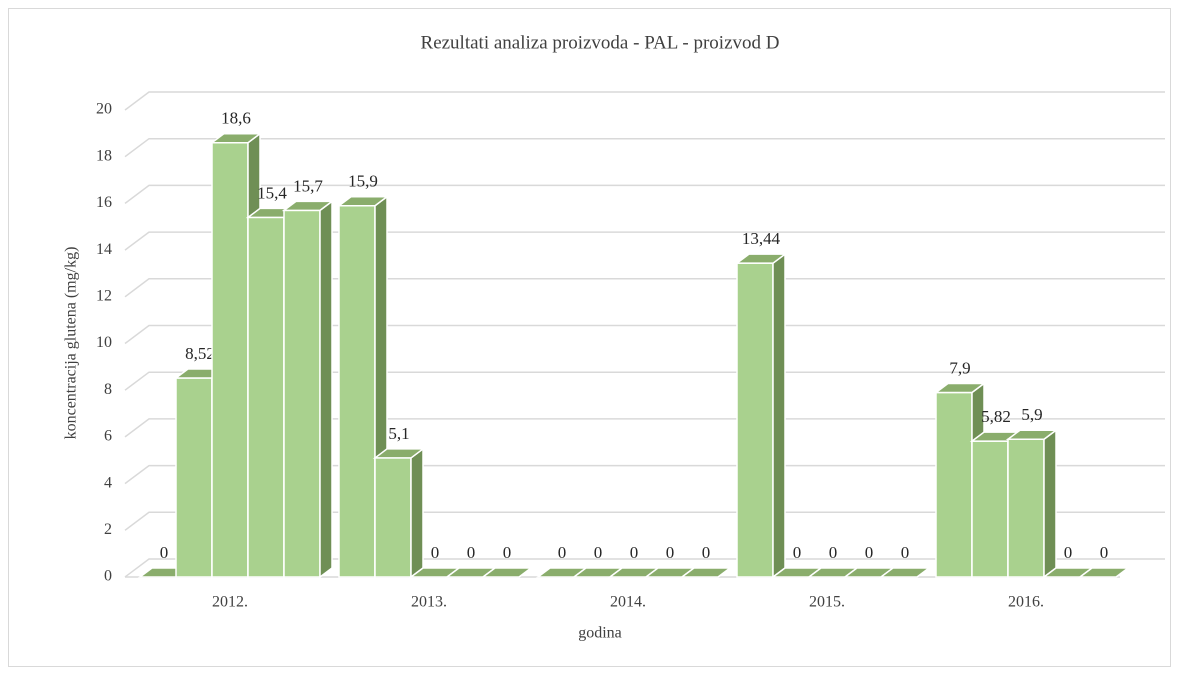  I want to click on data-label: 15,9, so click(363, 181).